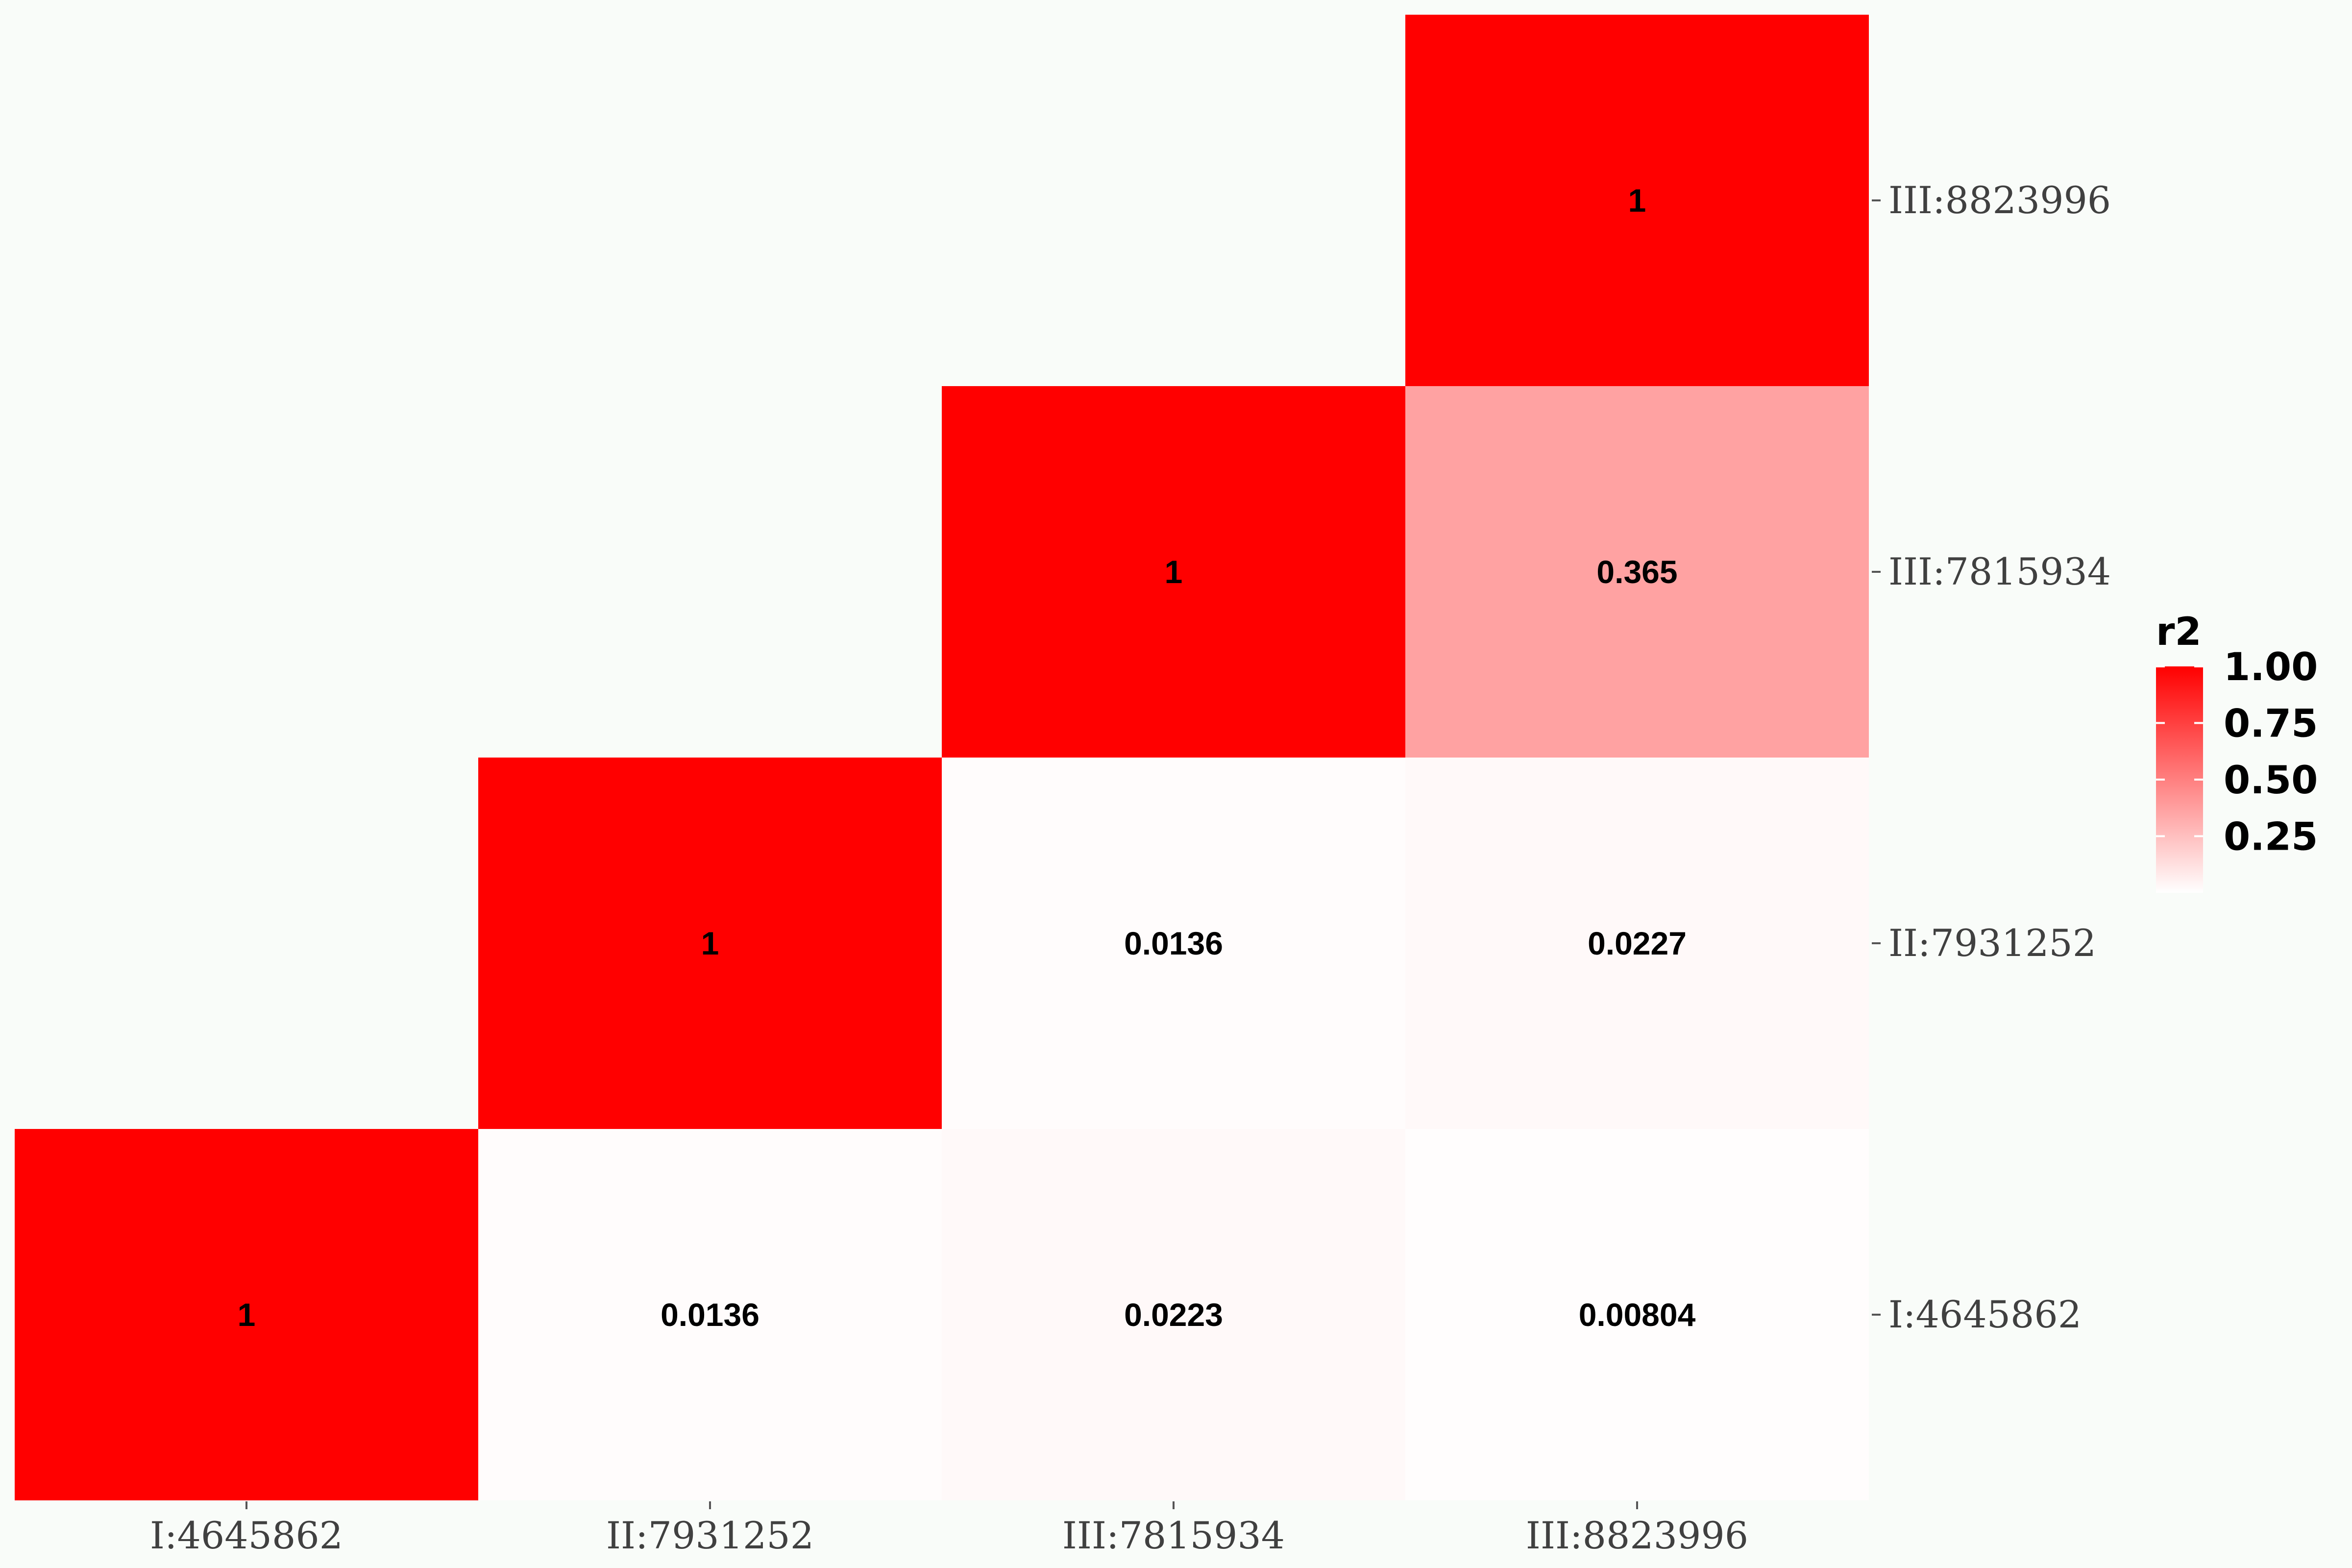  Describe the element at coordinates (1992, 943) in the screenshot. I see `y-tick-label: II:7931252` at that location.